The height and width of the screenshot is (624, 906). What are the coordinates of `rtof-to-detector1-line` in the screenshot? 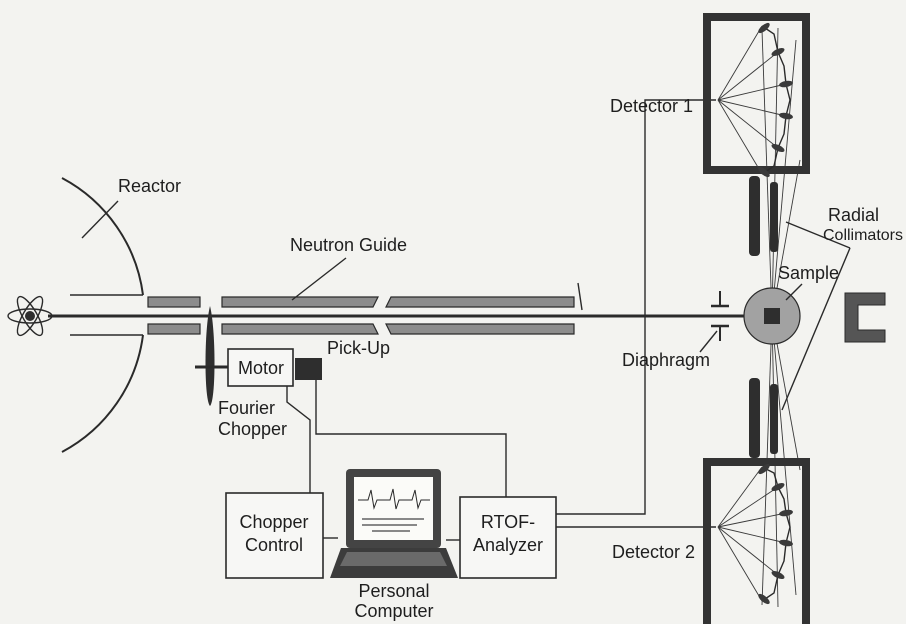 It's located at (636, 307).